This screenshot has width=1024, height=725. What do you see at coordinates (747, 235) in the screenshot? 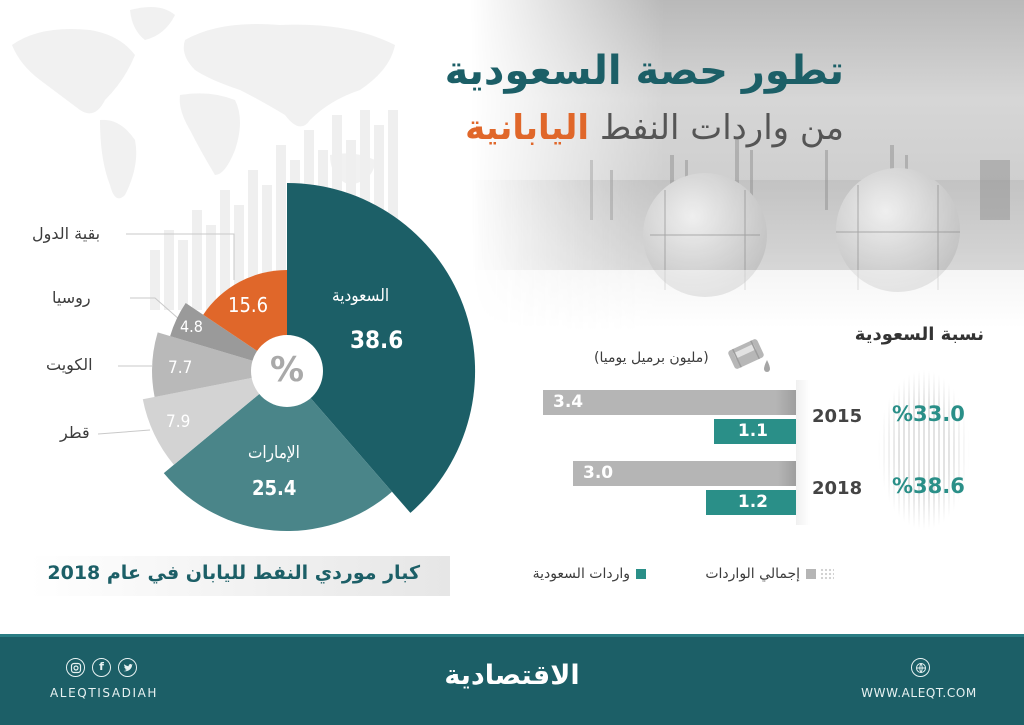
I see `refinery-silhouette` at bounding box center [747, 235].